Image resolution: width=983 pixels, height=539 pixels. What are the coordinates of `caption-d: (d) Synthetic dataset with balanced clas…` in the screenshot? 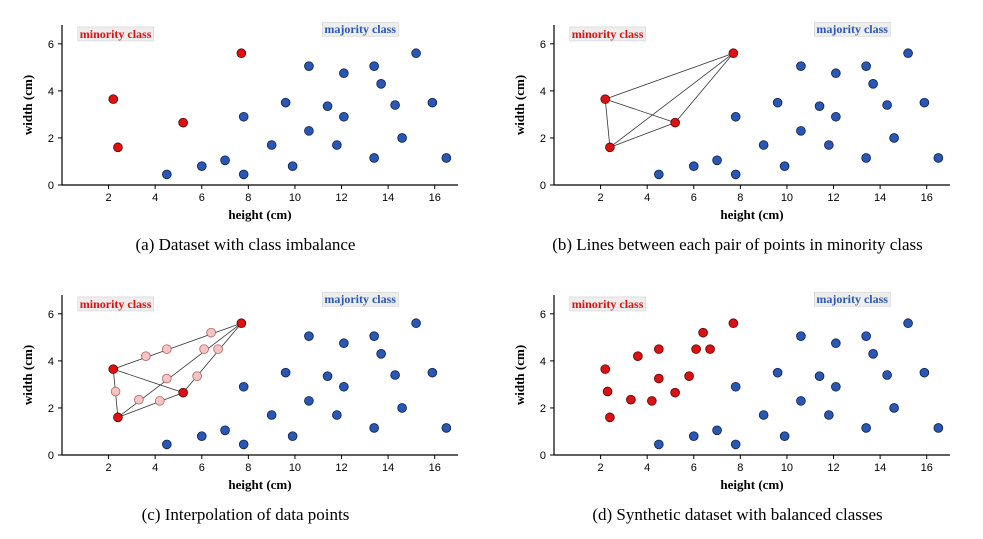 It's located at (737, 514).